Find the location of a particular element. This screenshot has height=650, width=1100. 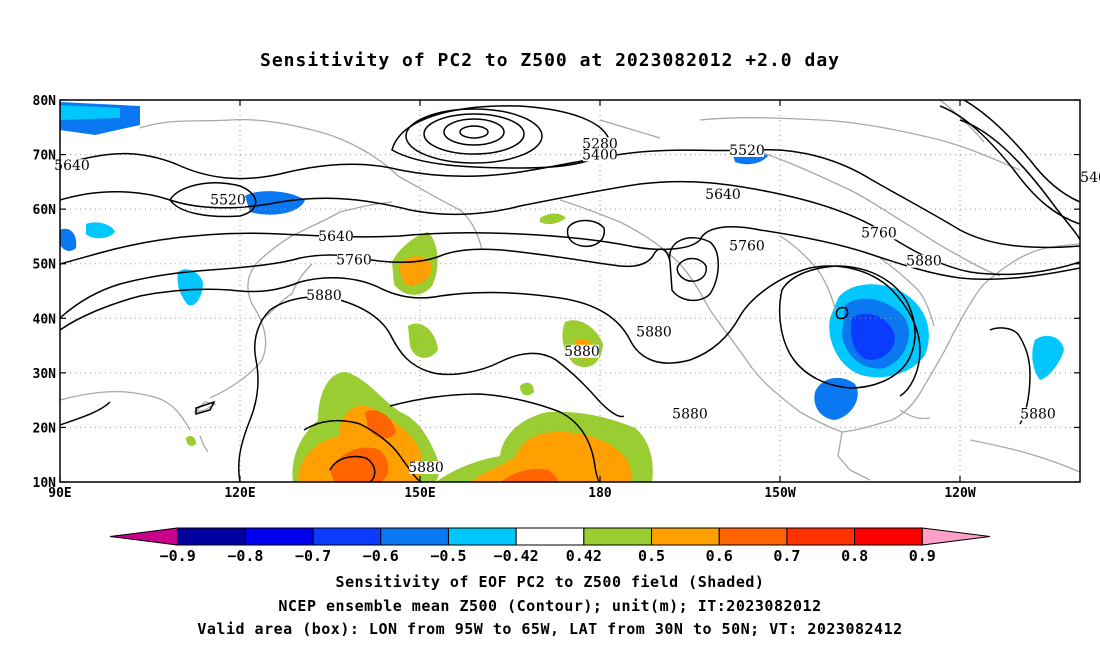

lat-tick-label: 50N is located at coordinates (45, 265).